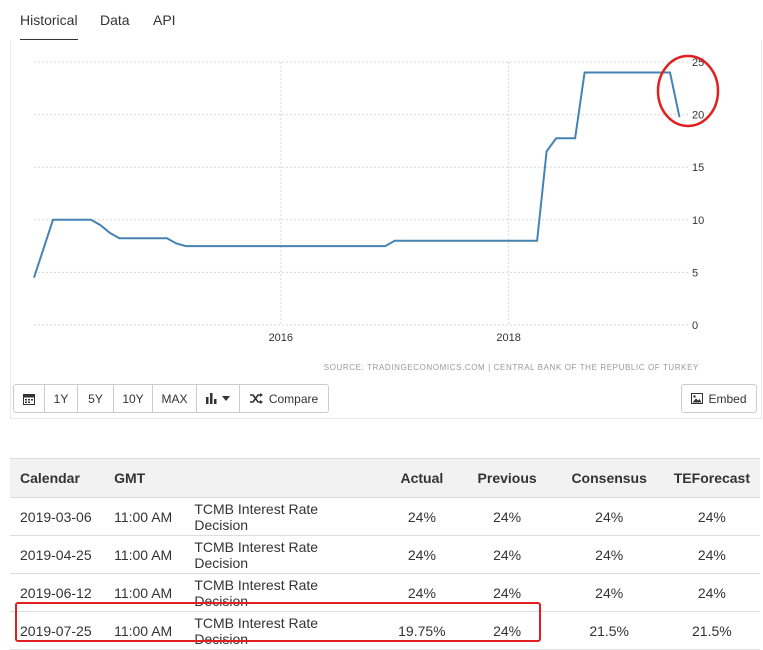 This screenshot has height=650, width=763. Describe the element at coordinates (133, 398) in the screenshot. I see `range-10y-button: 10Y` at that location.